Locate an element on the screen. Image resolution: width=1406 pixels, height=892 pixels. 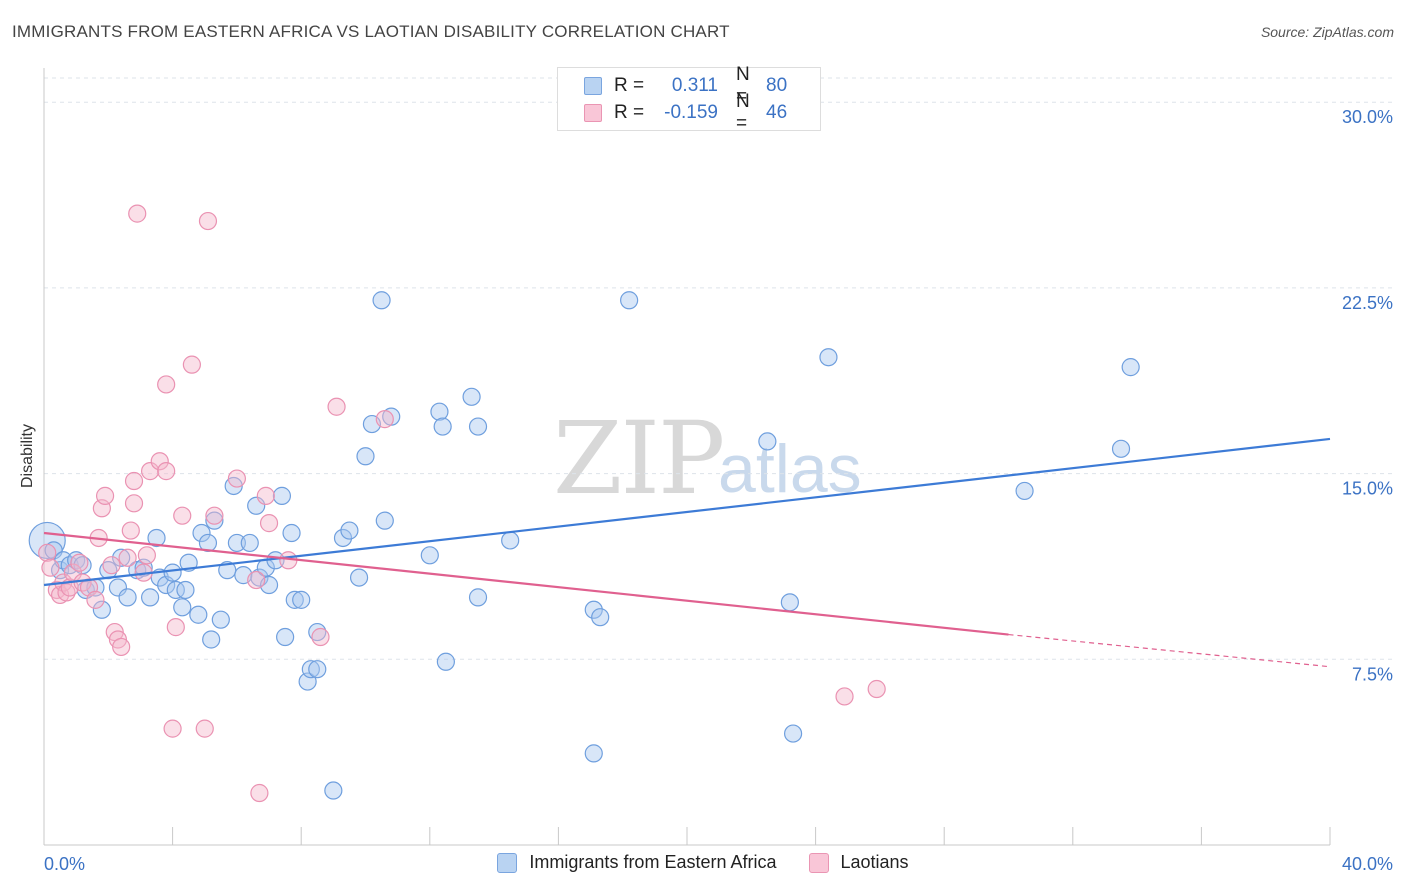
legend-item-eastern-africa: Immigrants from Eastern Africa is located at coordinates (637, 862).